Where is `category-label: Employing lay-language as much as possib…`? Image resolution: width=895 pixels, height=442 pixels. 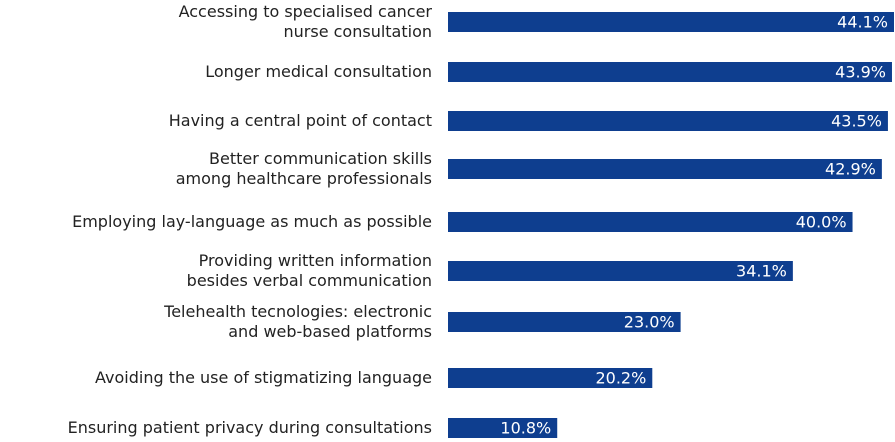 category-label: Employing lay-language as much as possib… is located at coordinates (252, 221).